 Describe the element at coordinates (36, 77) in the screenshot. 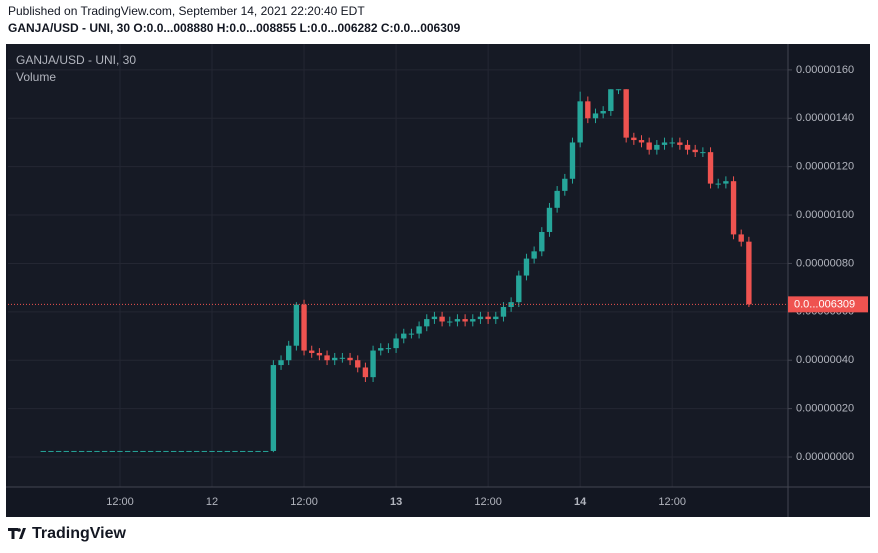

I see `volume-label: Volume` at that location.